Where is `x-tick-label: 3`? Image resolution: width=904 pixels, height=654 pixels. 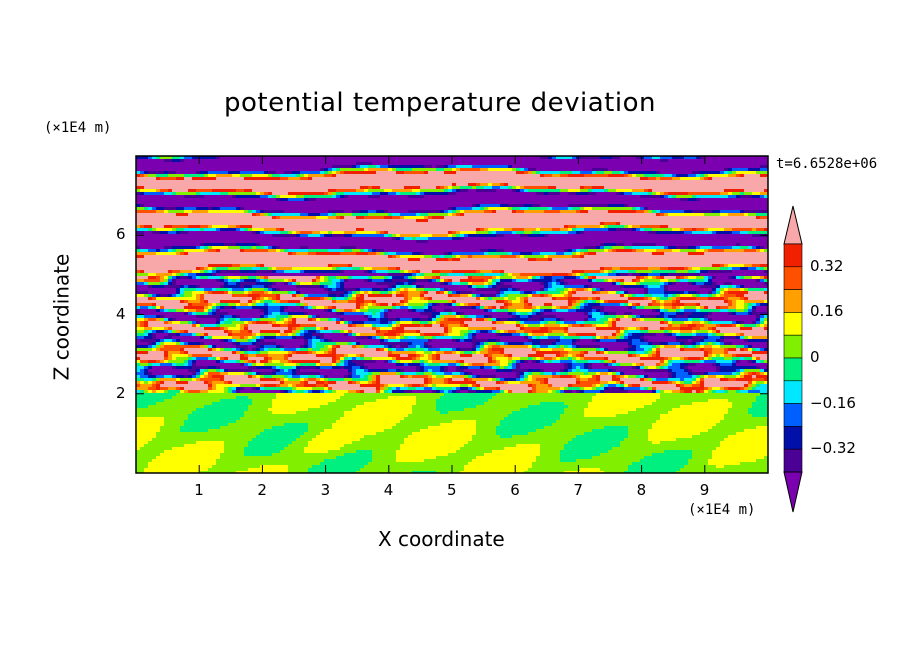
x-tick-label: 3 is located at coordinates (326, 490).